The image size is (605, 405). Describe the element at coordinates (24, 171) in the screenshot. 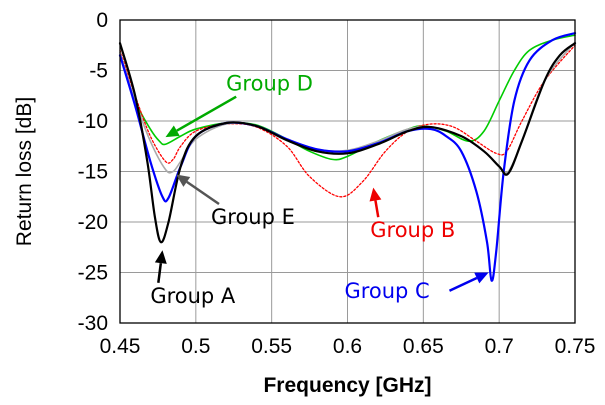

I see `y-axis-title: Return loss [dB]` at that location.